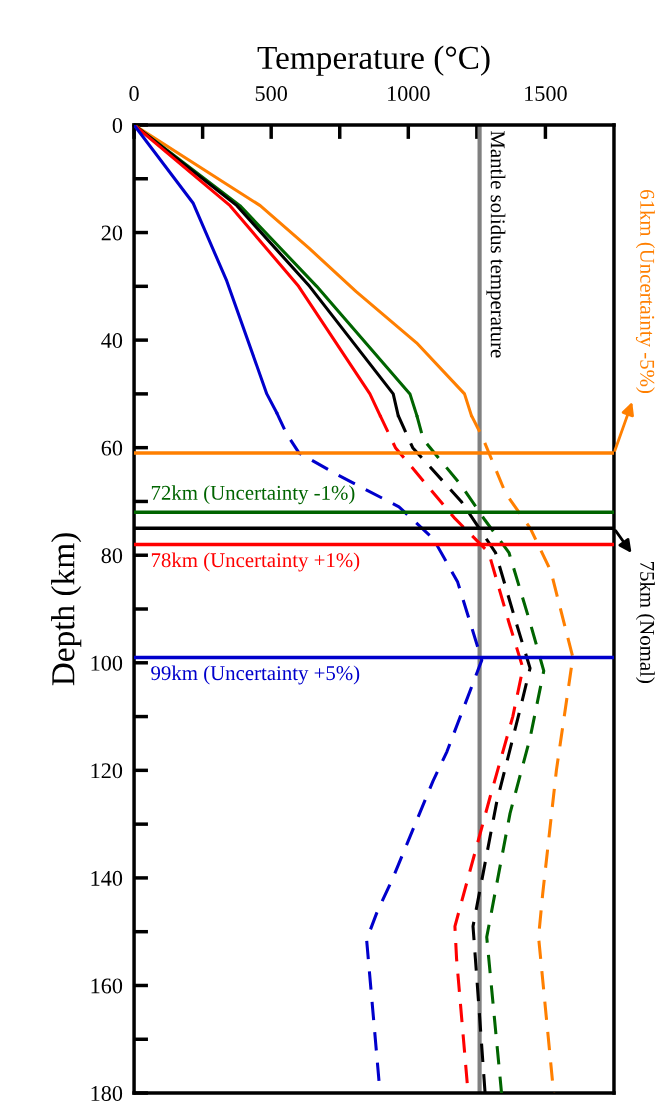 This screenshot has width=667, height=1108. Describe the element at coordinates (409, 94) in the screenshot. I see `x-tick-label: 1000` at that location.